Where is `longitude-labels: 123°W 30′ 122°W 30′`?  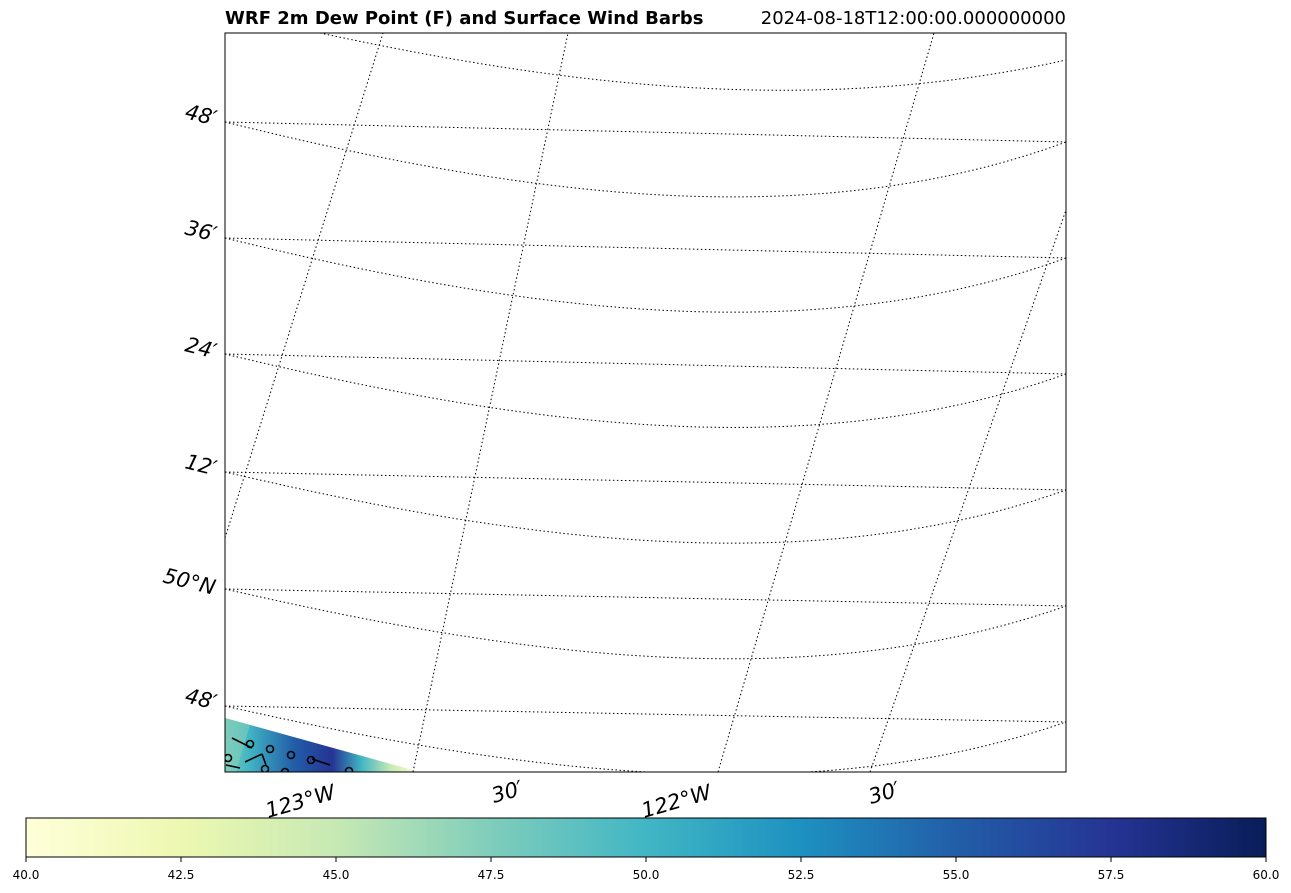
longitude-labels: 123°W 30′ 122°W 30′ is located at coordinates (583, 799).